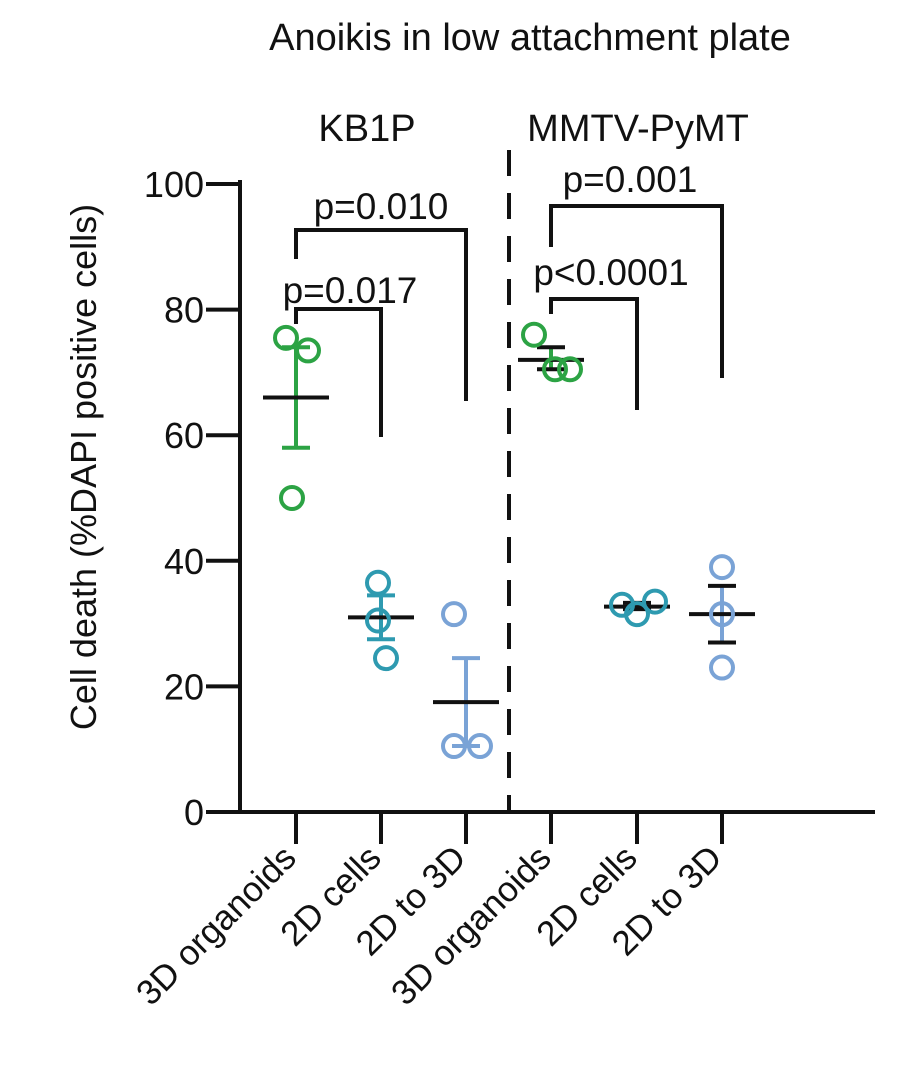 This screenshot has height=1091, width=900. What do you see at coordinates (530, 38) in the screenshot?
I see `chart-title: Anoikis in low attachment plate` at bounding box center [530, 38].